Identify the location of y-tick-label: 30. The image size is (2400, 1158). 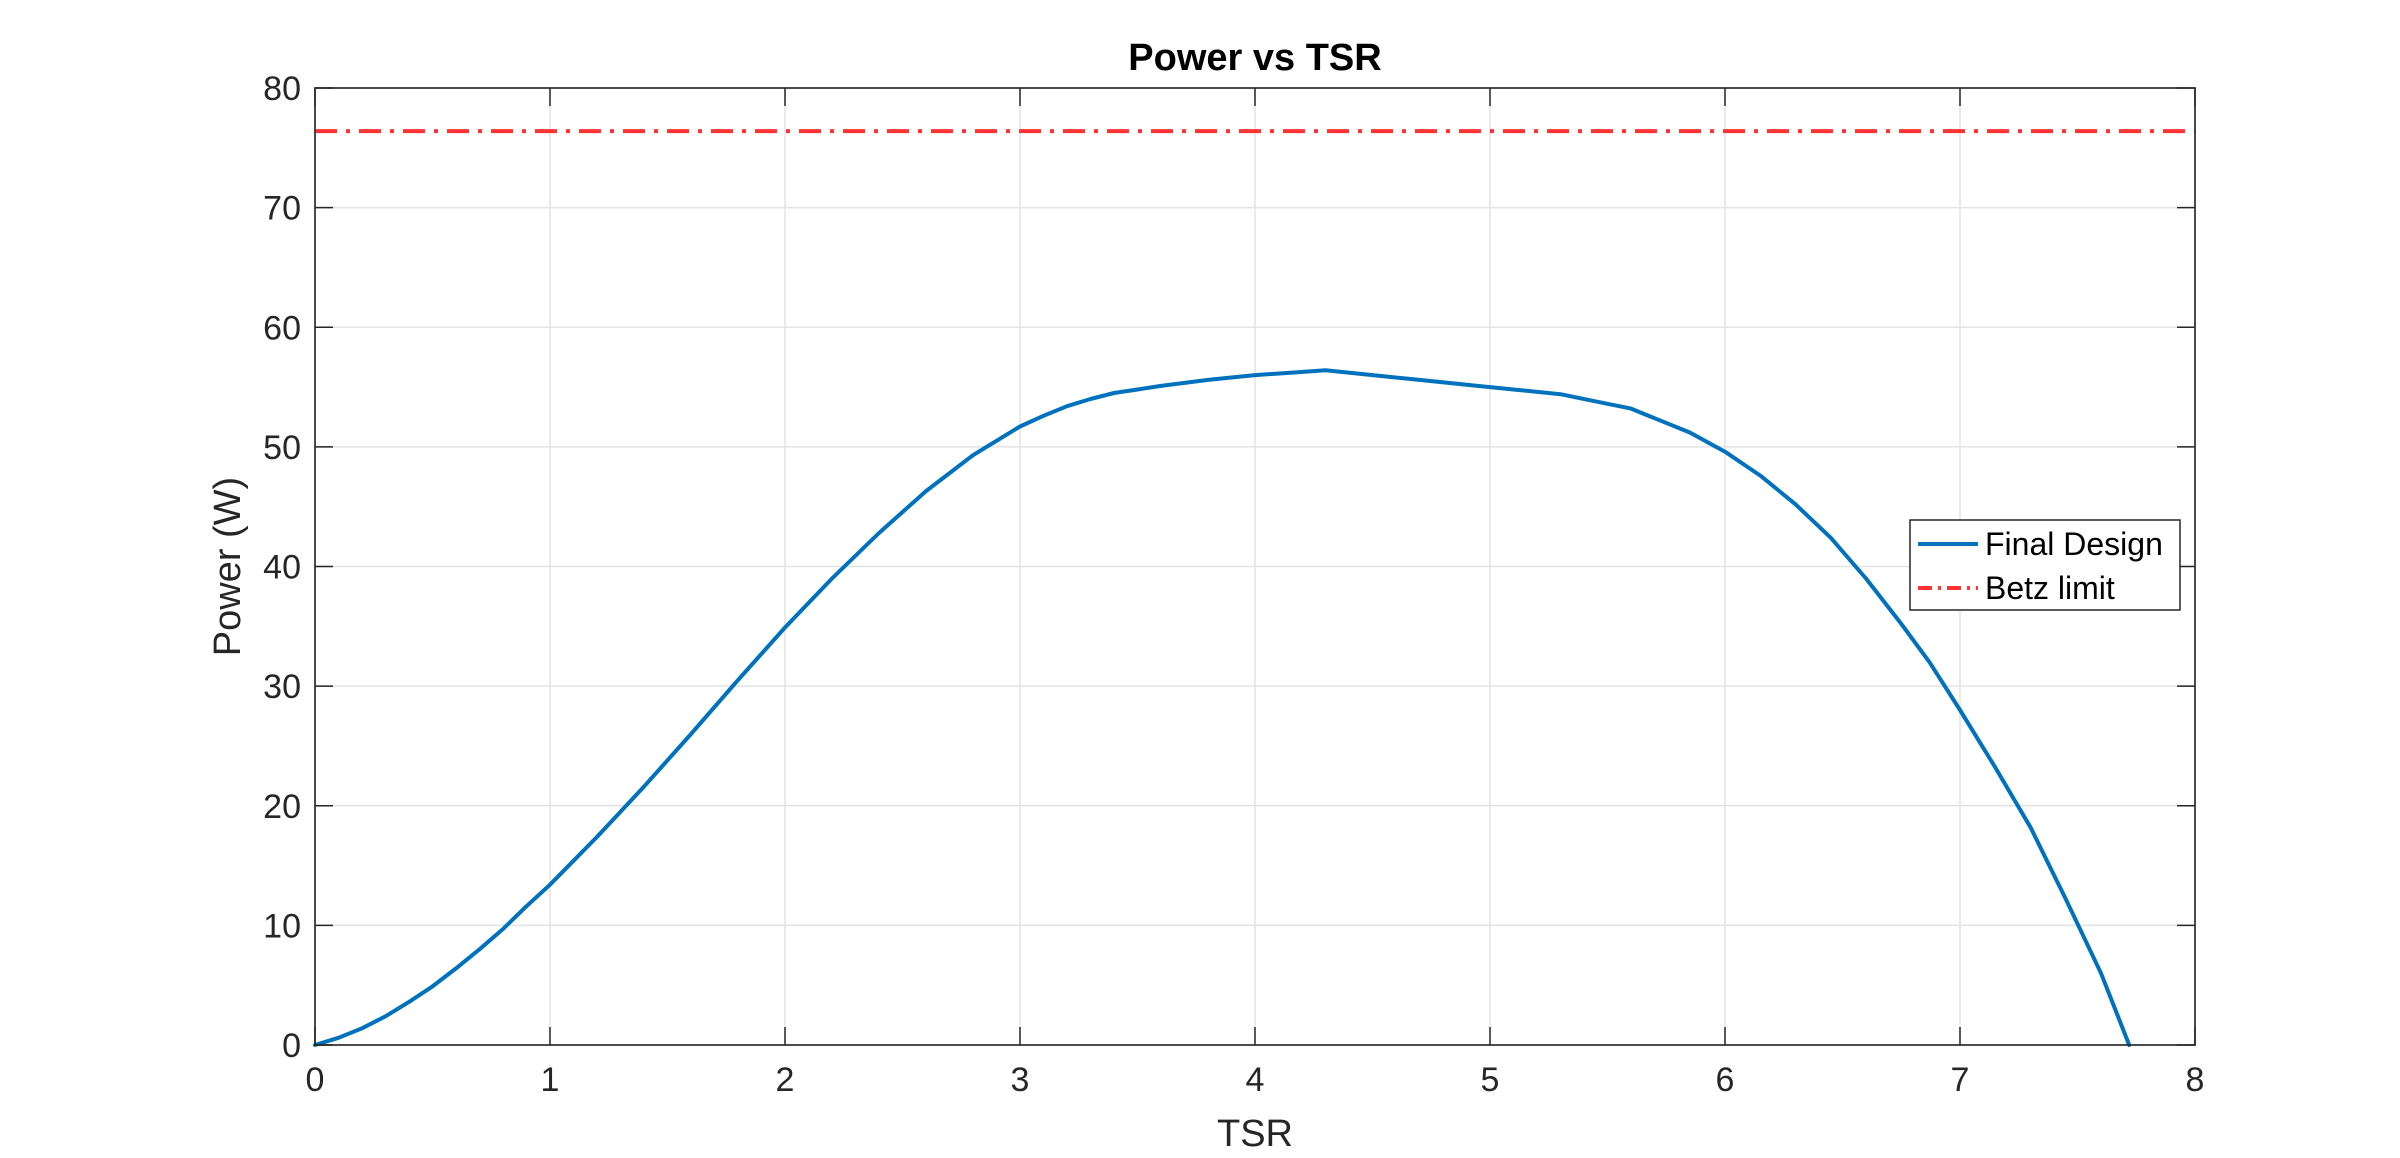
(282, 687).